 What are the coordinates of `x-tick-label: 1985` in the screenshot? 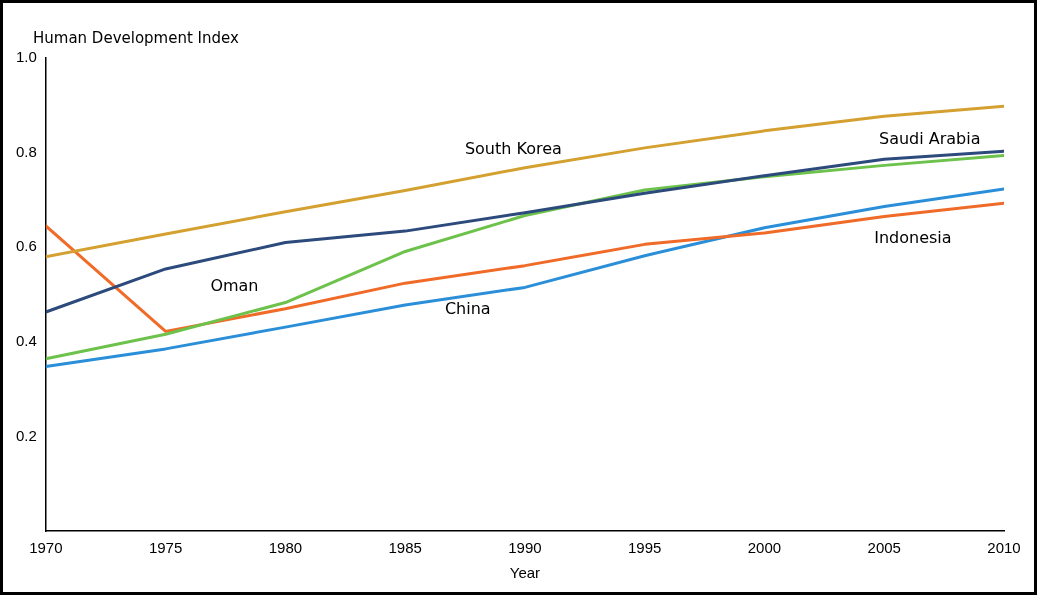 It's located at (405, 548).